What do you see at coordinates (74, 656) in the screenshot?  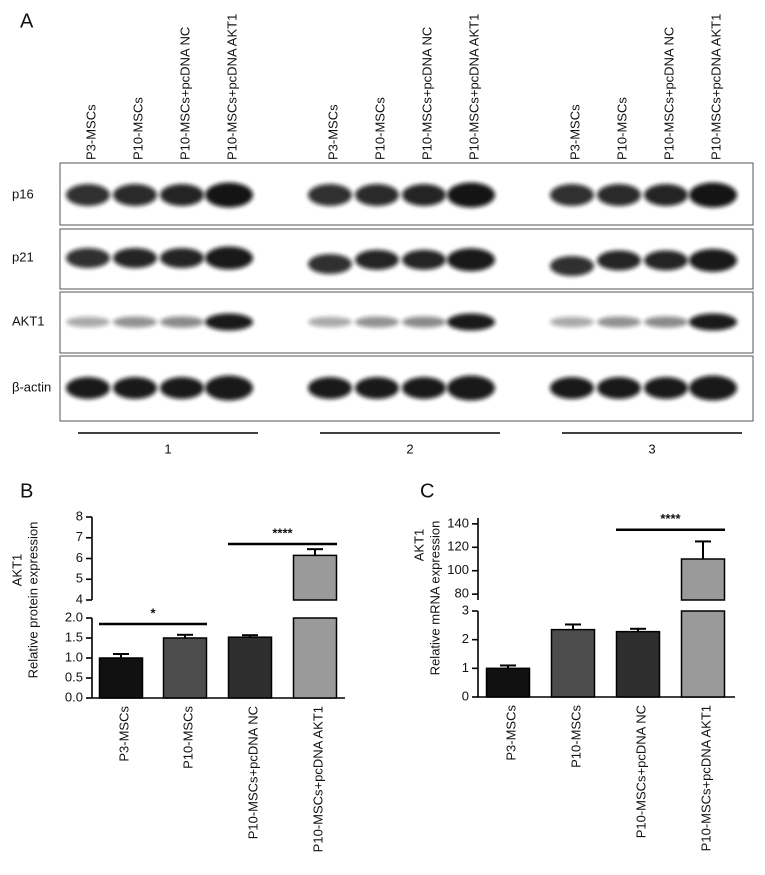 I see `y-tick-label: 1.0` at bounding box center [74, 656].